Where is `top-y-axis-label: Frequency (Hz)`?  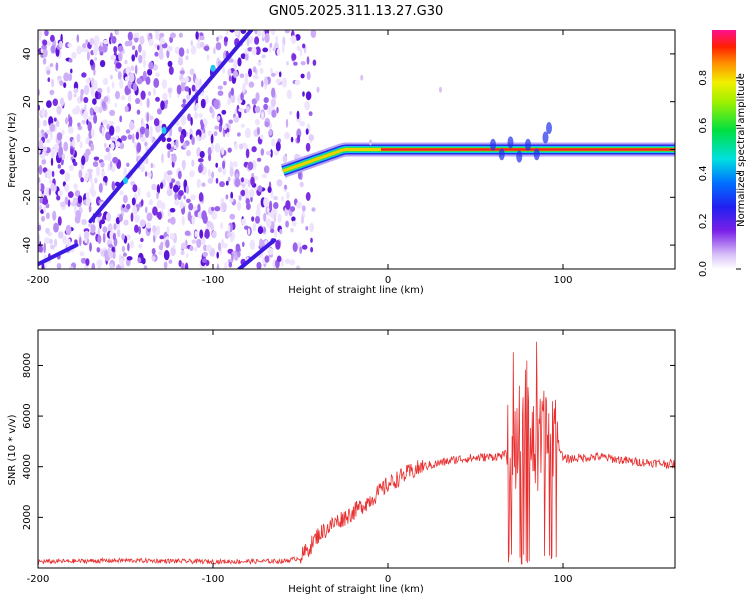
top-y-axis-label: Frequency (Hz) is located at coordinates (12, 150).